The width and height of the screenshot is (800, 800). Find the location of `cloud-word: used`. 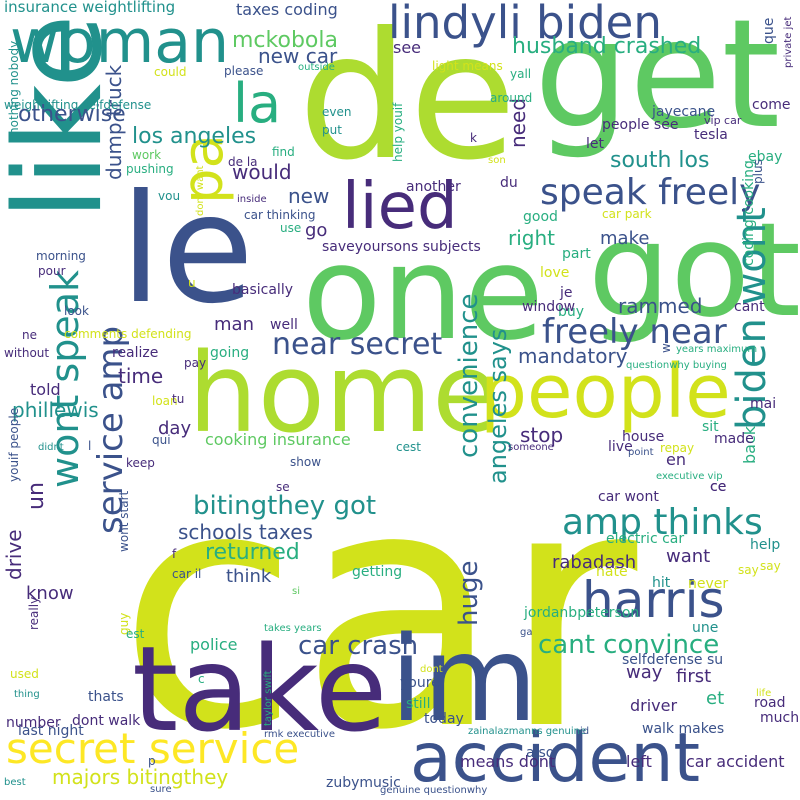

cloud-word: used is located at coordinates (24, 674).